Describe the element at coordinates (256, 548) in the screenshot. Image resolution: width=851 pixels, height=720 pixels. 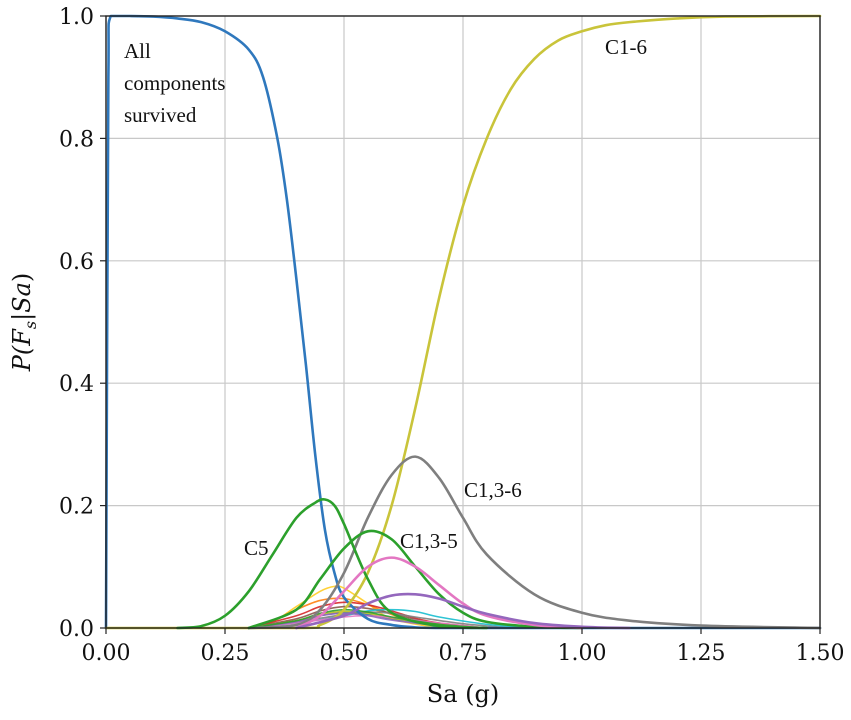
I see `annotation-c5: C5` at that location.